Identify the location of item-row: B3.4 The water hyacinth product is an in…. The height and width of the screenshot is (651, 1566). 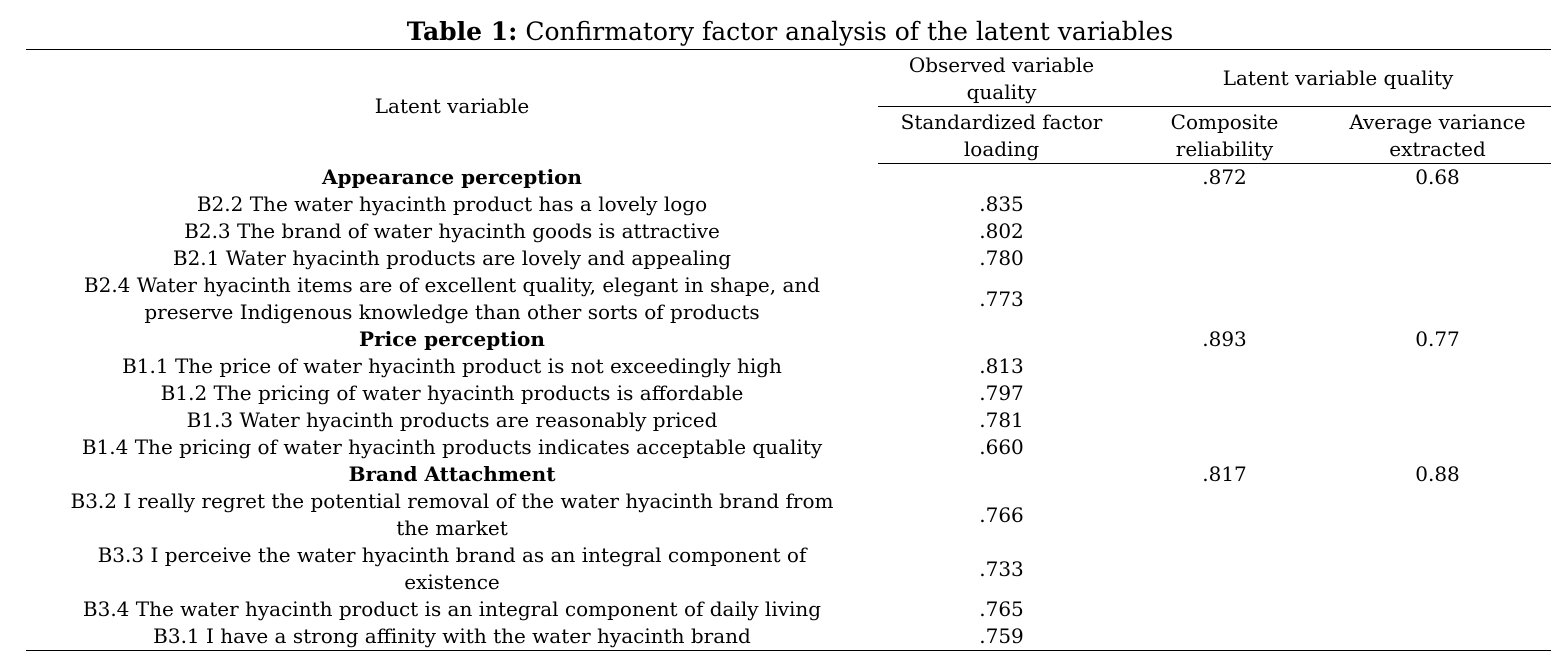
(788, 609).